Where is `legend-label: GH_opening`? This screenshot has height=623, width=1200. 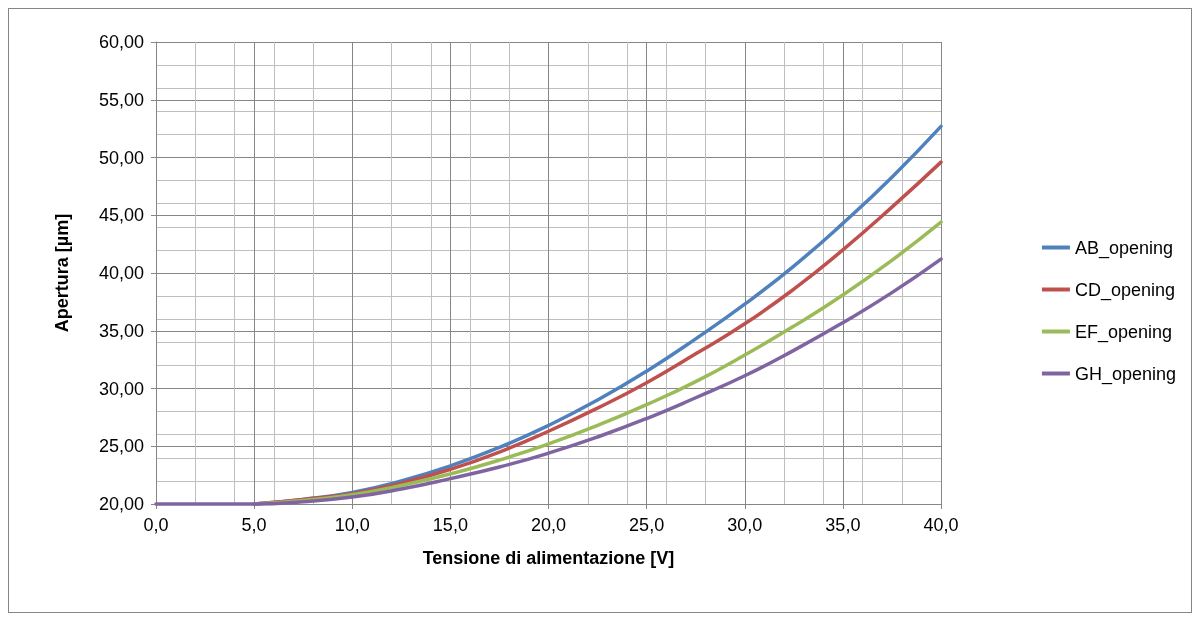 legend-label: GH_opening is located at coordinates (1125, 374).